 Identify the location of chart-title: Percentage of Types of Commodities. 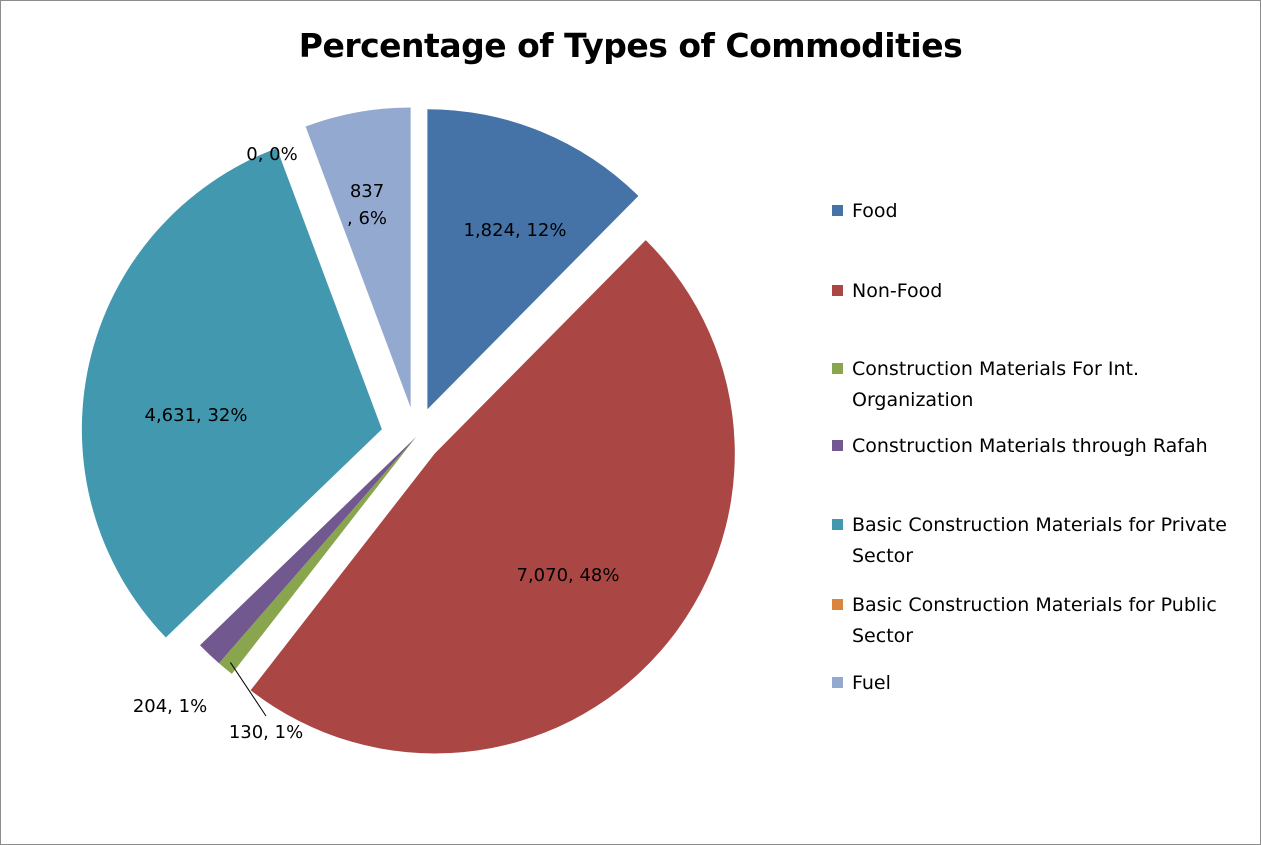
(630, 45).